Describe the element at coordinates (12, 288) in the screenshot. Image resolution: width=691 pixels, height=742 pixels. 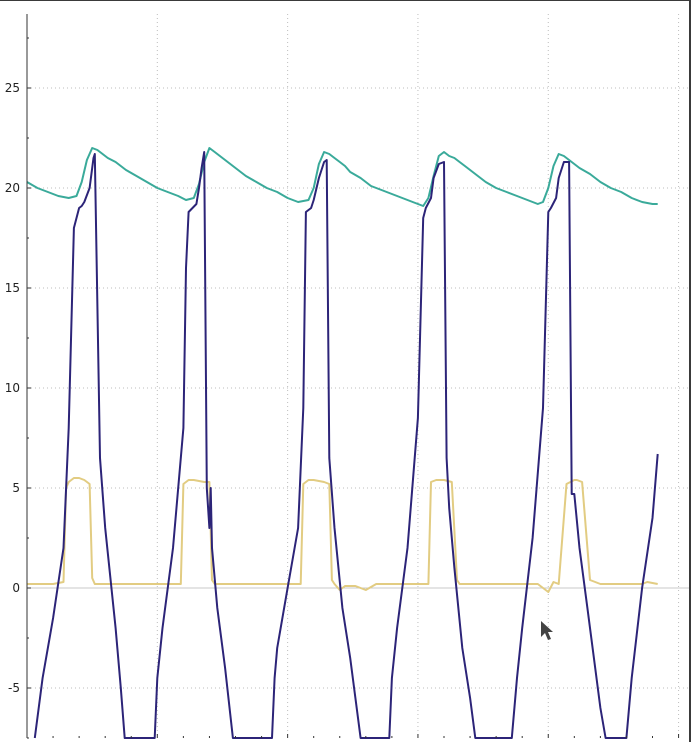
I see `y-tick-label: 15` at that location.